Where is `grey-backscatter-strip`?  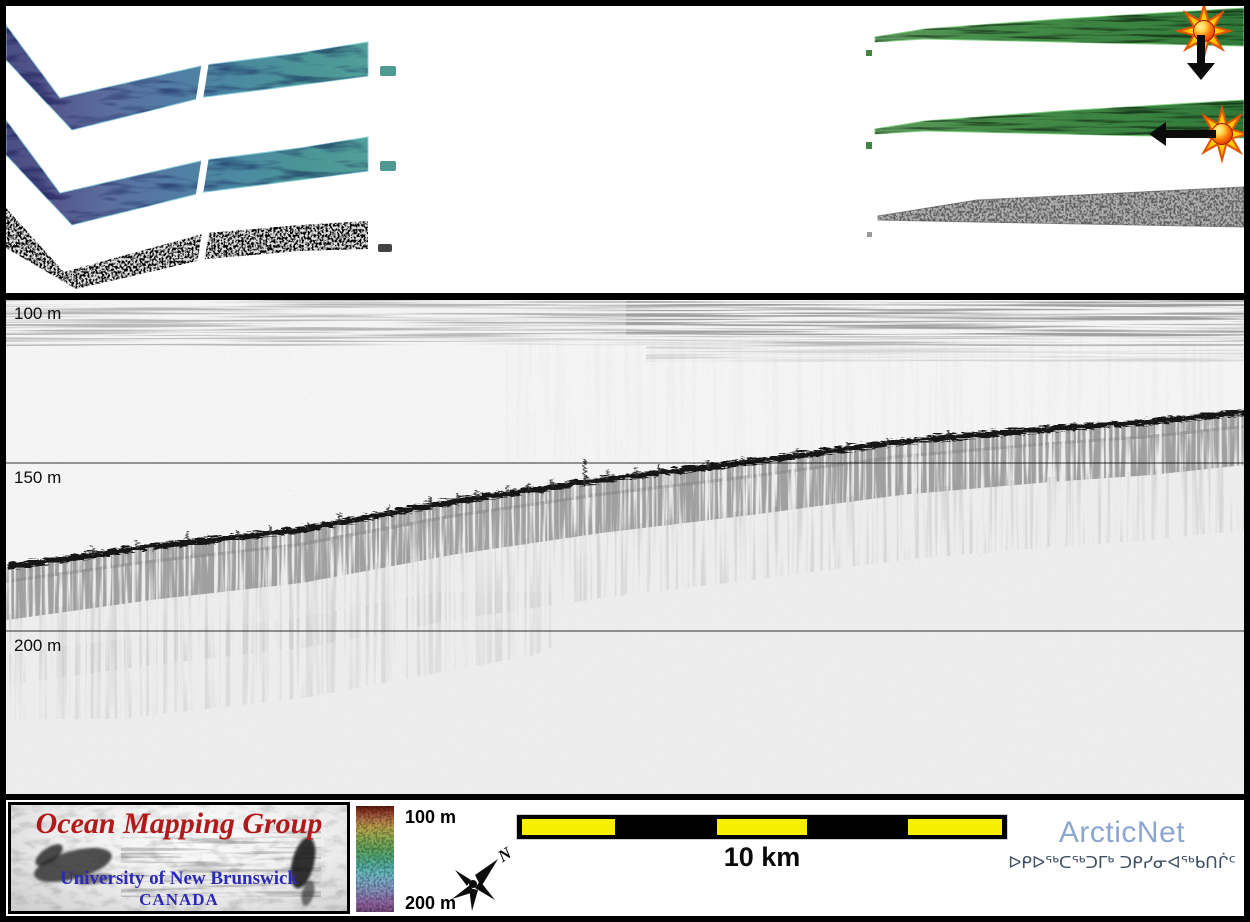 grey-backscatter-strip is located at coordinates (1055, 211).